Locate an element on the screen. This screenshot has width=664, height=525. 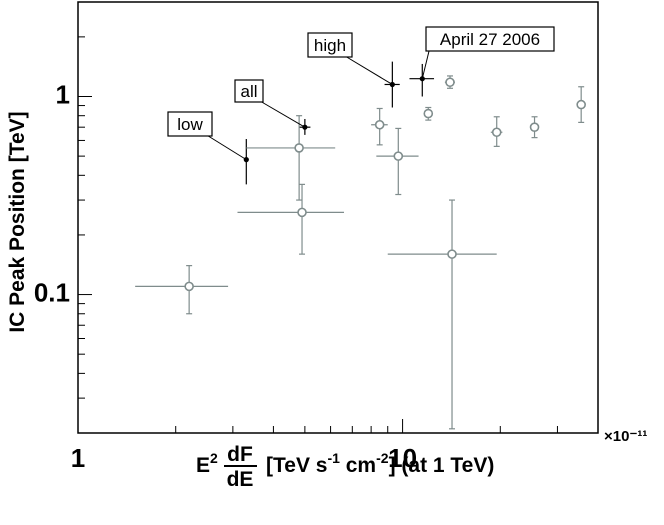
annotation-label: low is located at coordinates (190, 124).